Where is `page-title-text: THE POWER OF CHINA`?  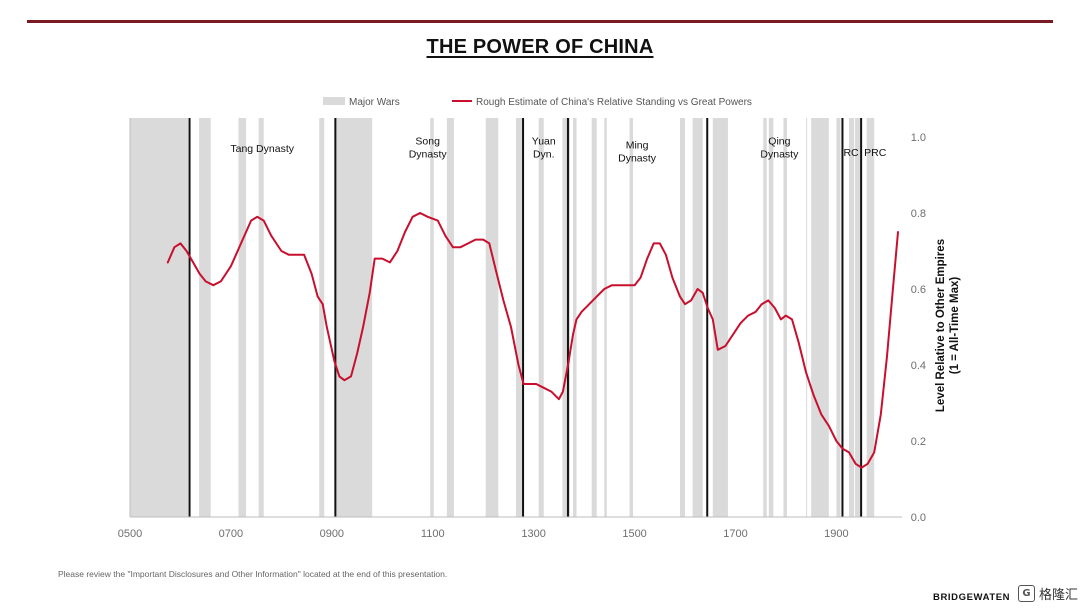 page-title-text: THE POWER OF CHINA is located at coordinates (540, 47).